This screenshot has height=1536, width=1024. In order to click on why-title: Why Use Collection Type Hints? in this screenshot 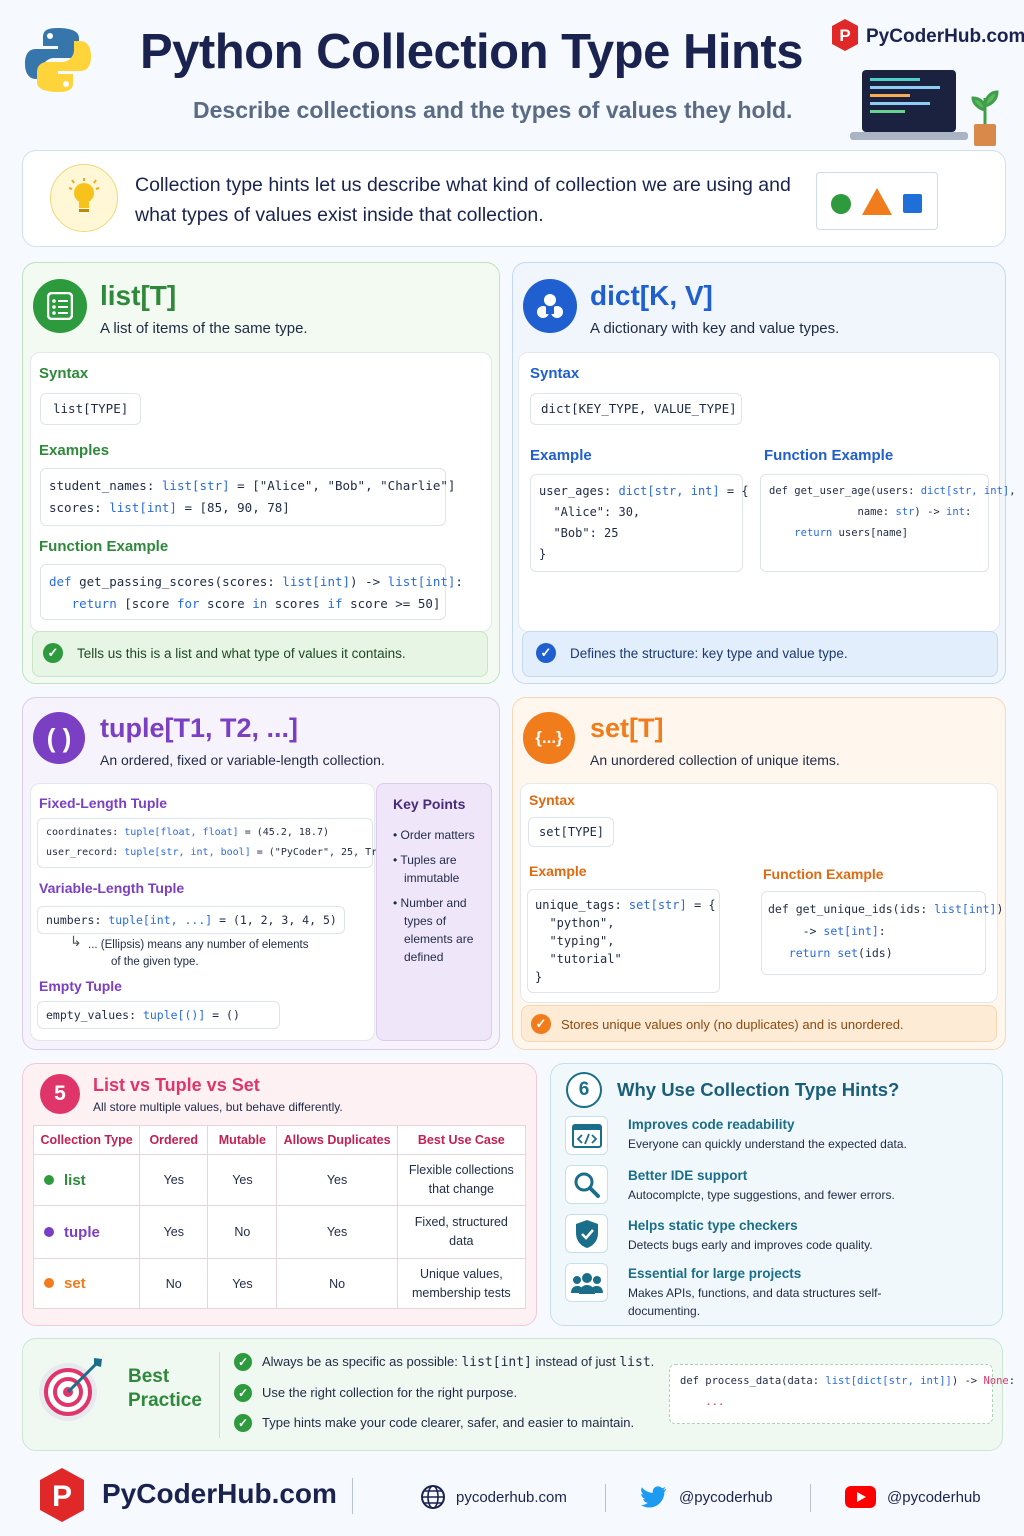, I will do `click(758, 1089)`.